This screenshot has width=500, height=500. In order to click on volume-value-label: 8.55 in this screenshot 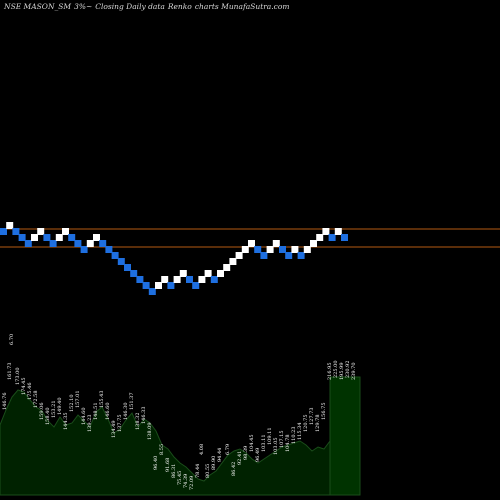, I will do `click(162, 449)`.